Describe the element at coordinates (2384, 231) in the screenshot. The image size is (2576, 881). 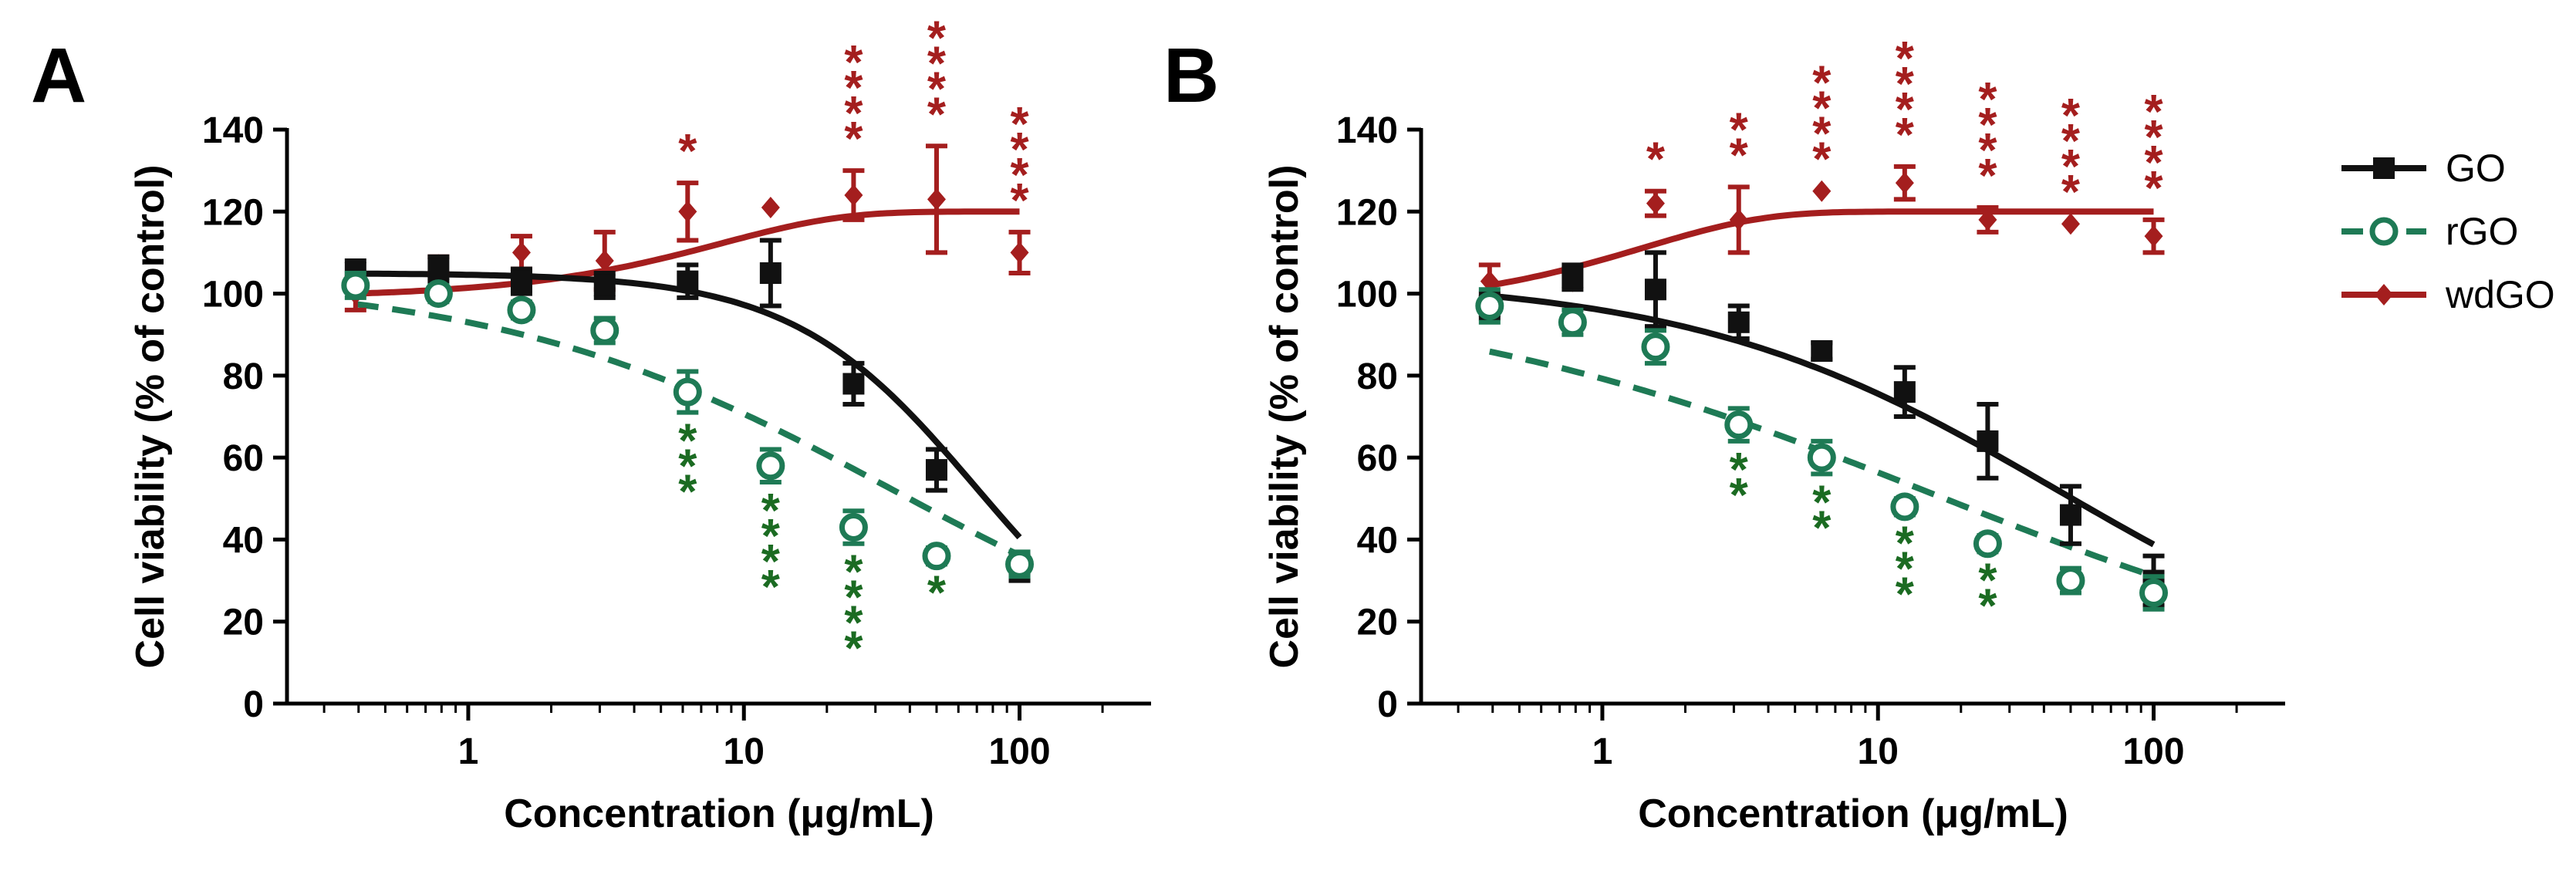
I see `legend-marker-rgo` at that location.